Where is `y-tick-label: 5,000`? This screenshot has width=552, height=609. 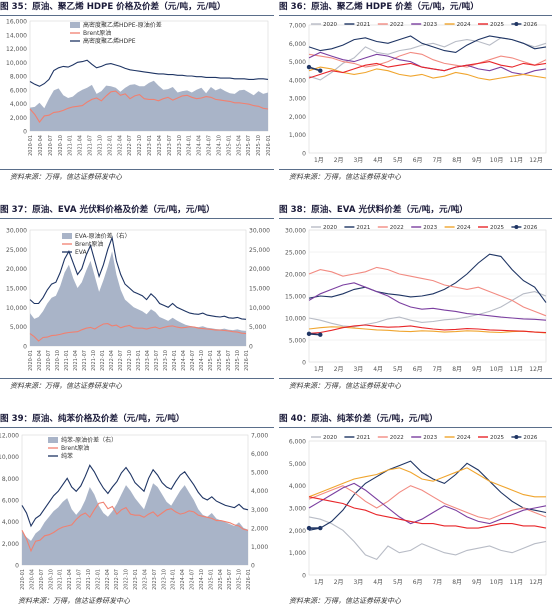
y-tick-label: 5,000 is located at coordinates (297, 341).